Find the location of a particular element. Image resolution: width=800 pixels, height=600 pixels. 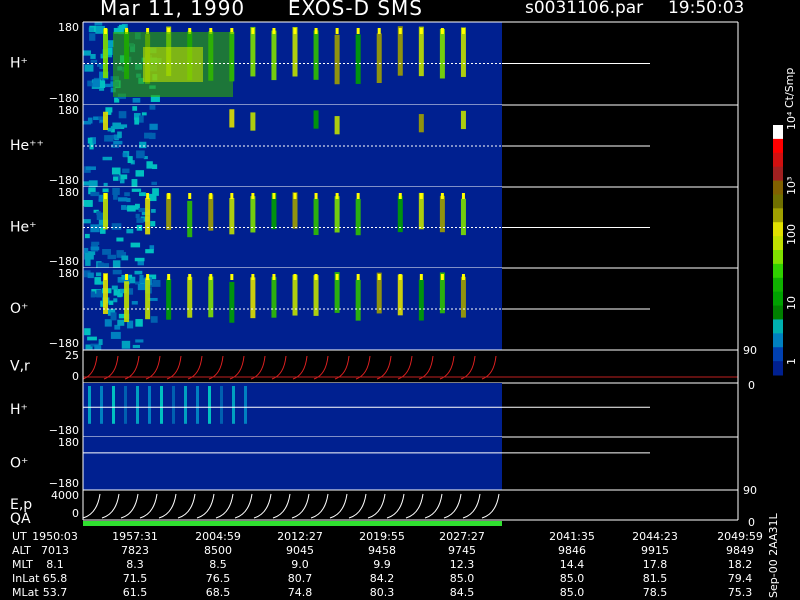

table-cell: 85.0 is located at coordinates (462, 578).